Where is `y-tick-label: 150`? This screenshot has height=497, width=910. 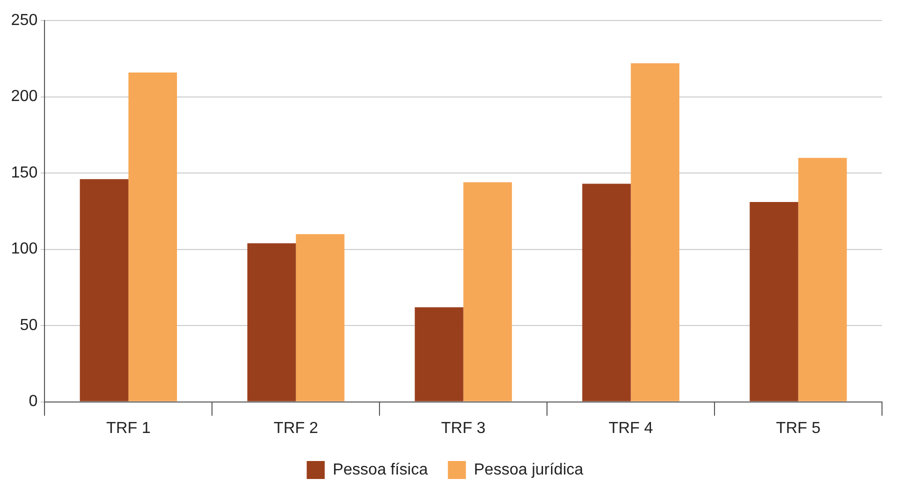
y-tick-label: 150 is located at coordinates (24, 173).